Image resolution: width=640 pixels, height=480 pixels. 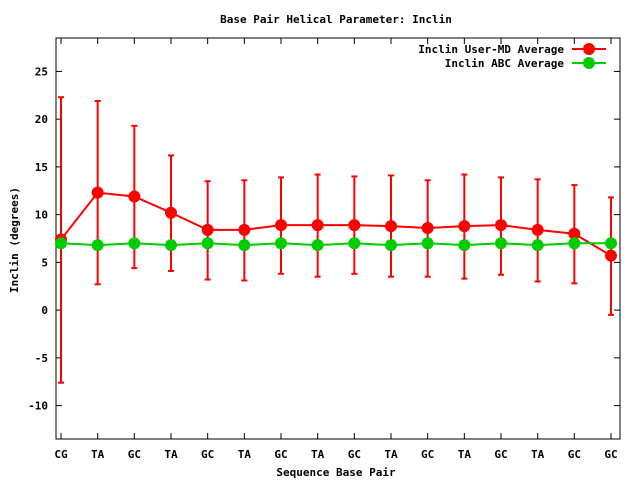 What do you see at coordinates (491, 49) in the screenshot?
I see `legend-label: Inclin User-MD Average` at bounding box center [491, 49].